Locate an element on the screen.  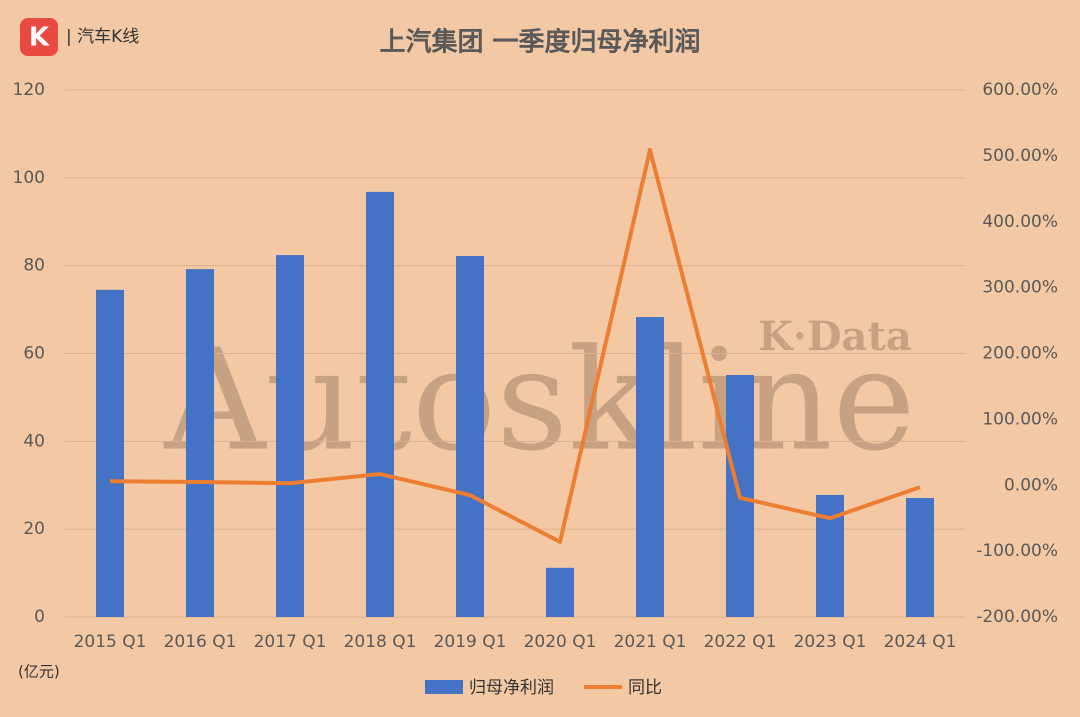
x-tick-label: 2016 Q1 is located at coordinates (200, 642).